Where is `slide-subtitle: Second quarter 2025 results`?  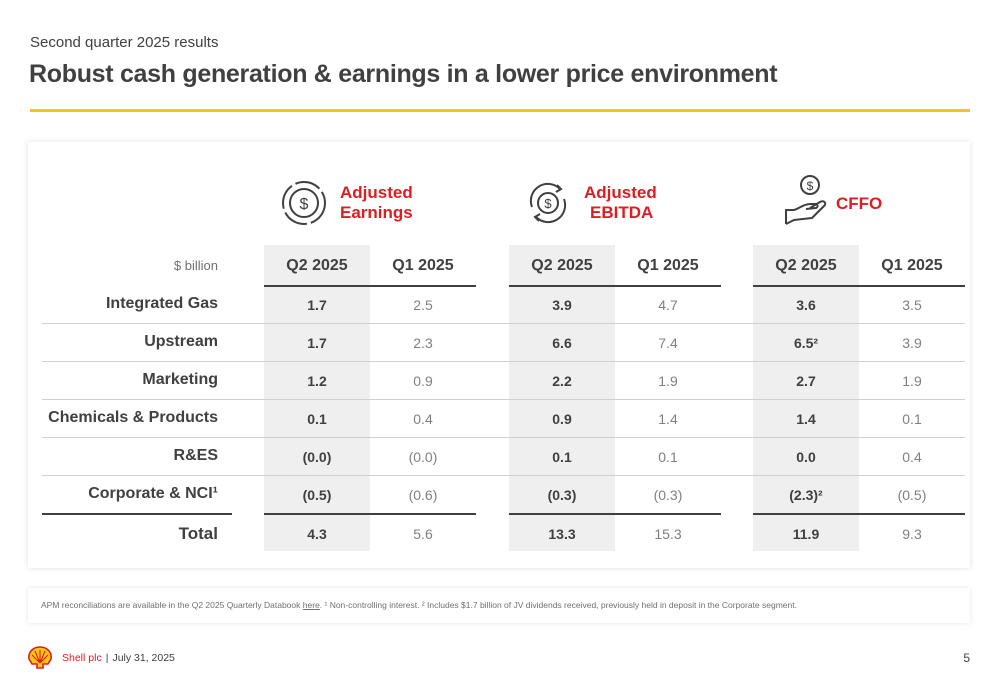 slide-subtitle: Second quarter 2025 results is located at coordinates (124, 42).